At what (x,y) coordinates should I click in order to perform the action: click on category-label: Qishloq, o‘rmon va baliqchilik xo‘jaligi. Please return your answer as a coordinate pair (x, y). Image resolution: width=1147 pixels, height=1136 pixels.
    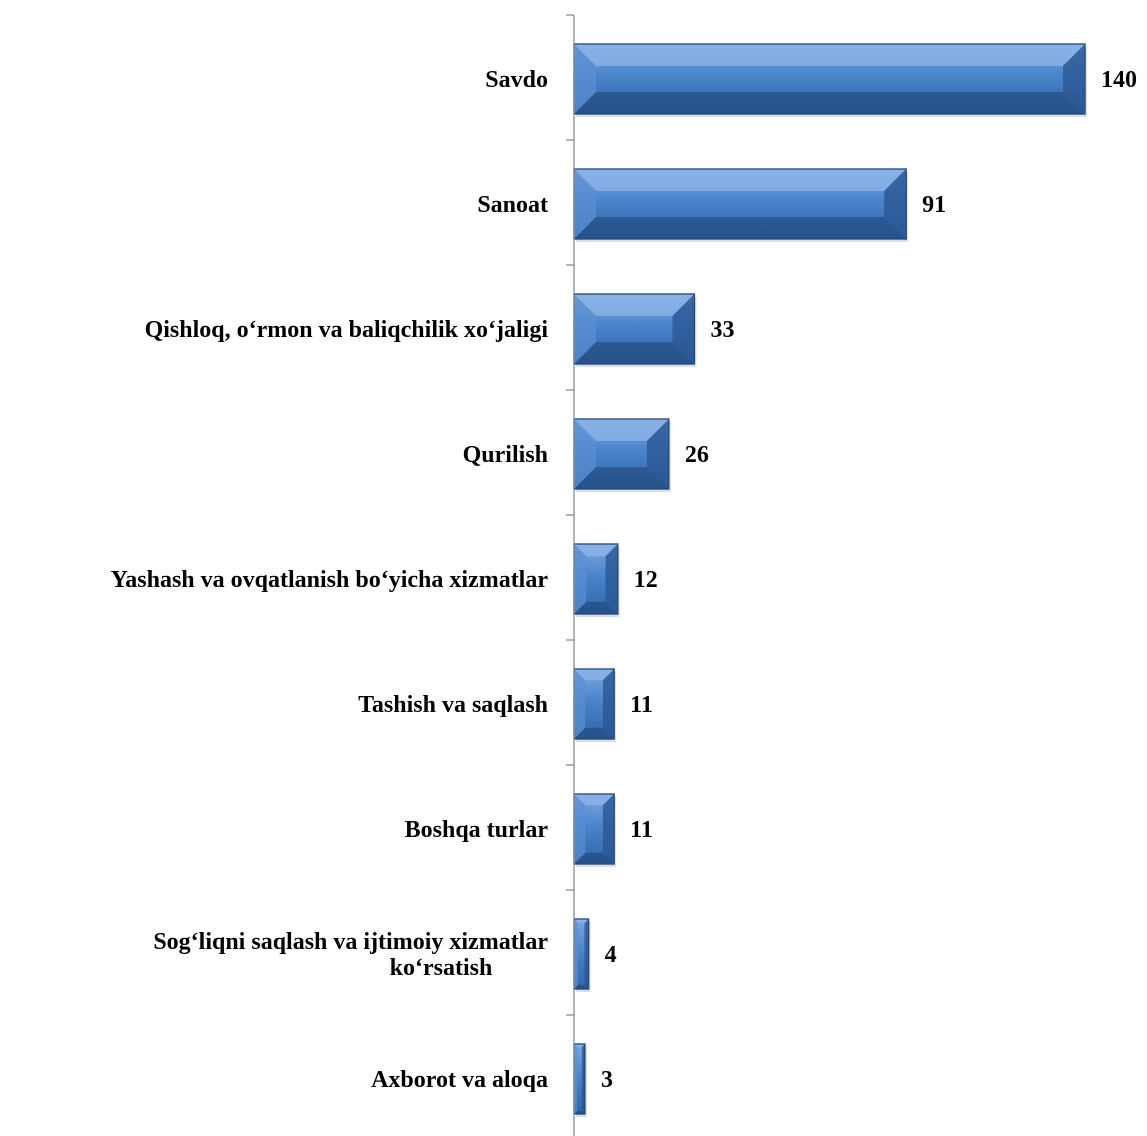
    Looking at the image, I should click on (347, 330).